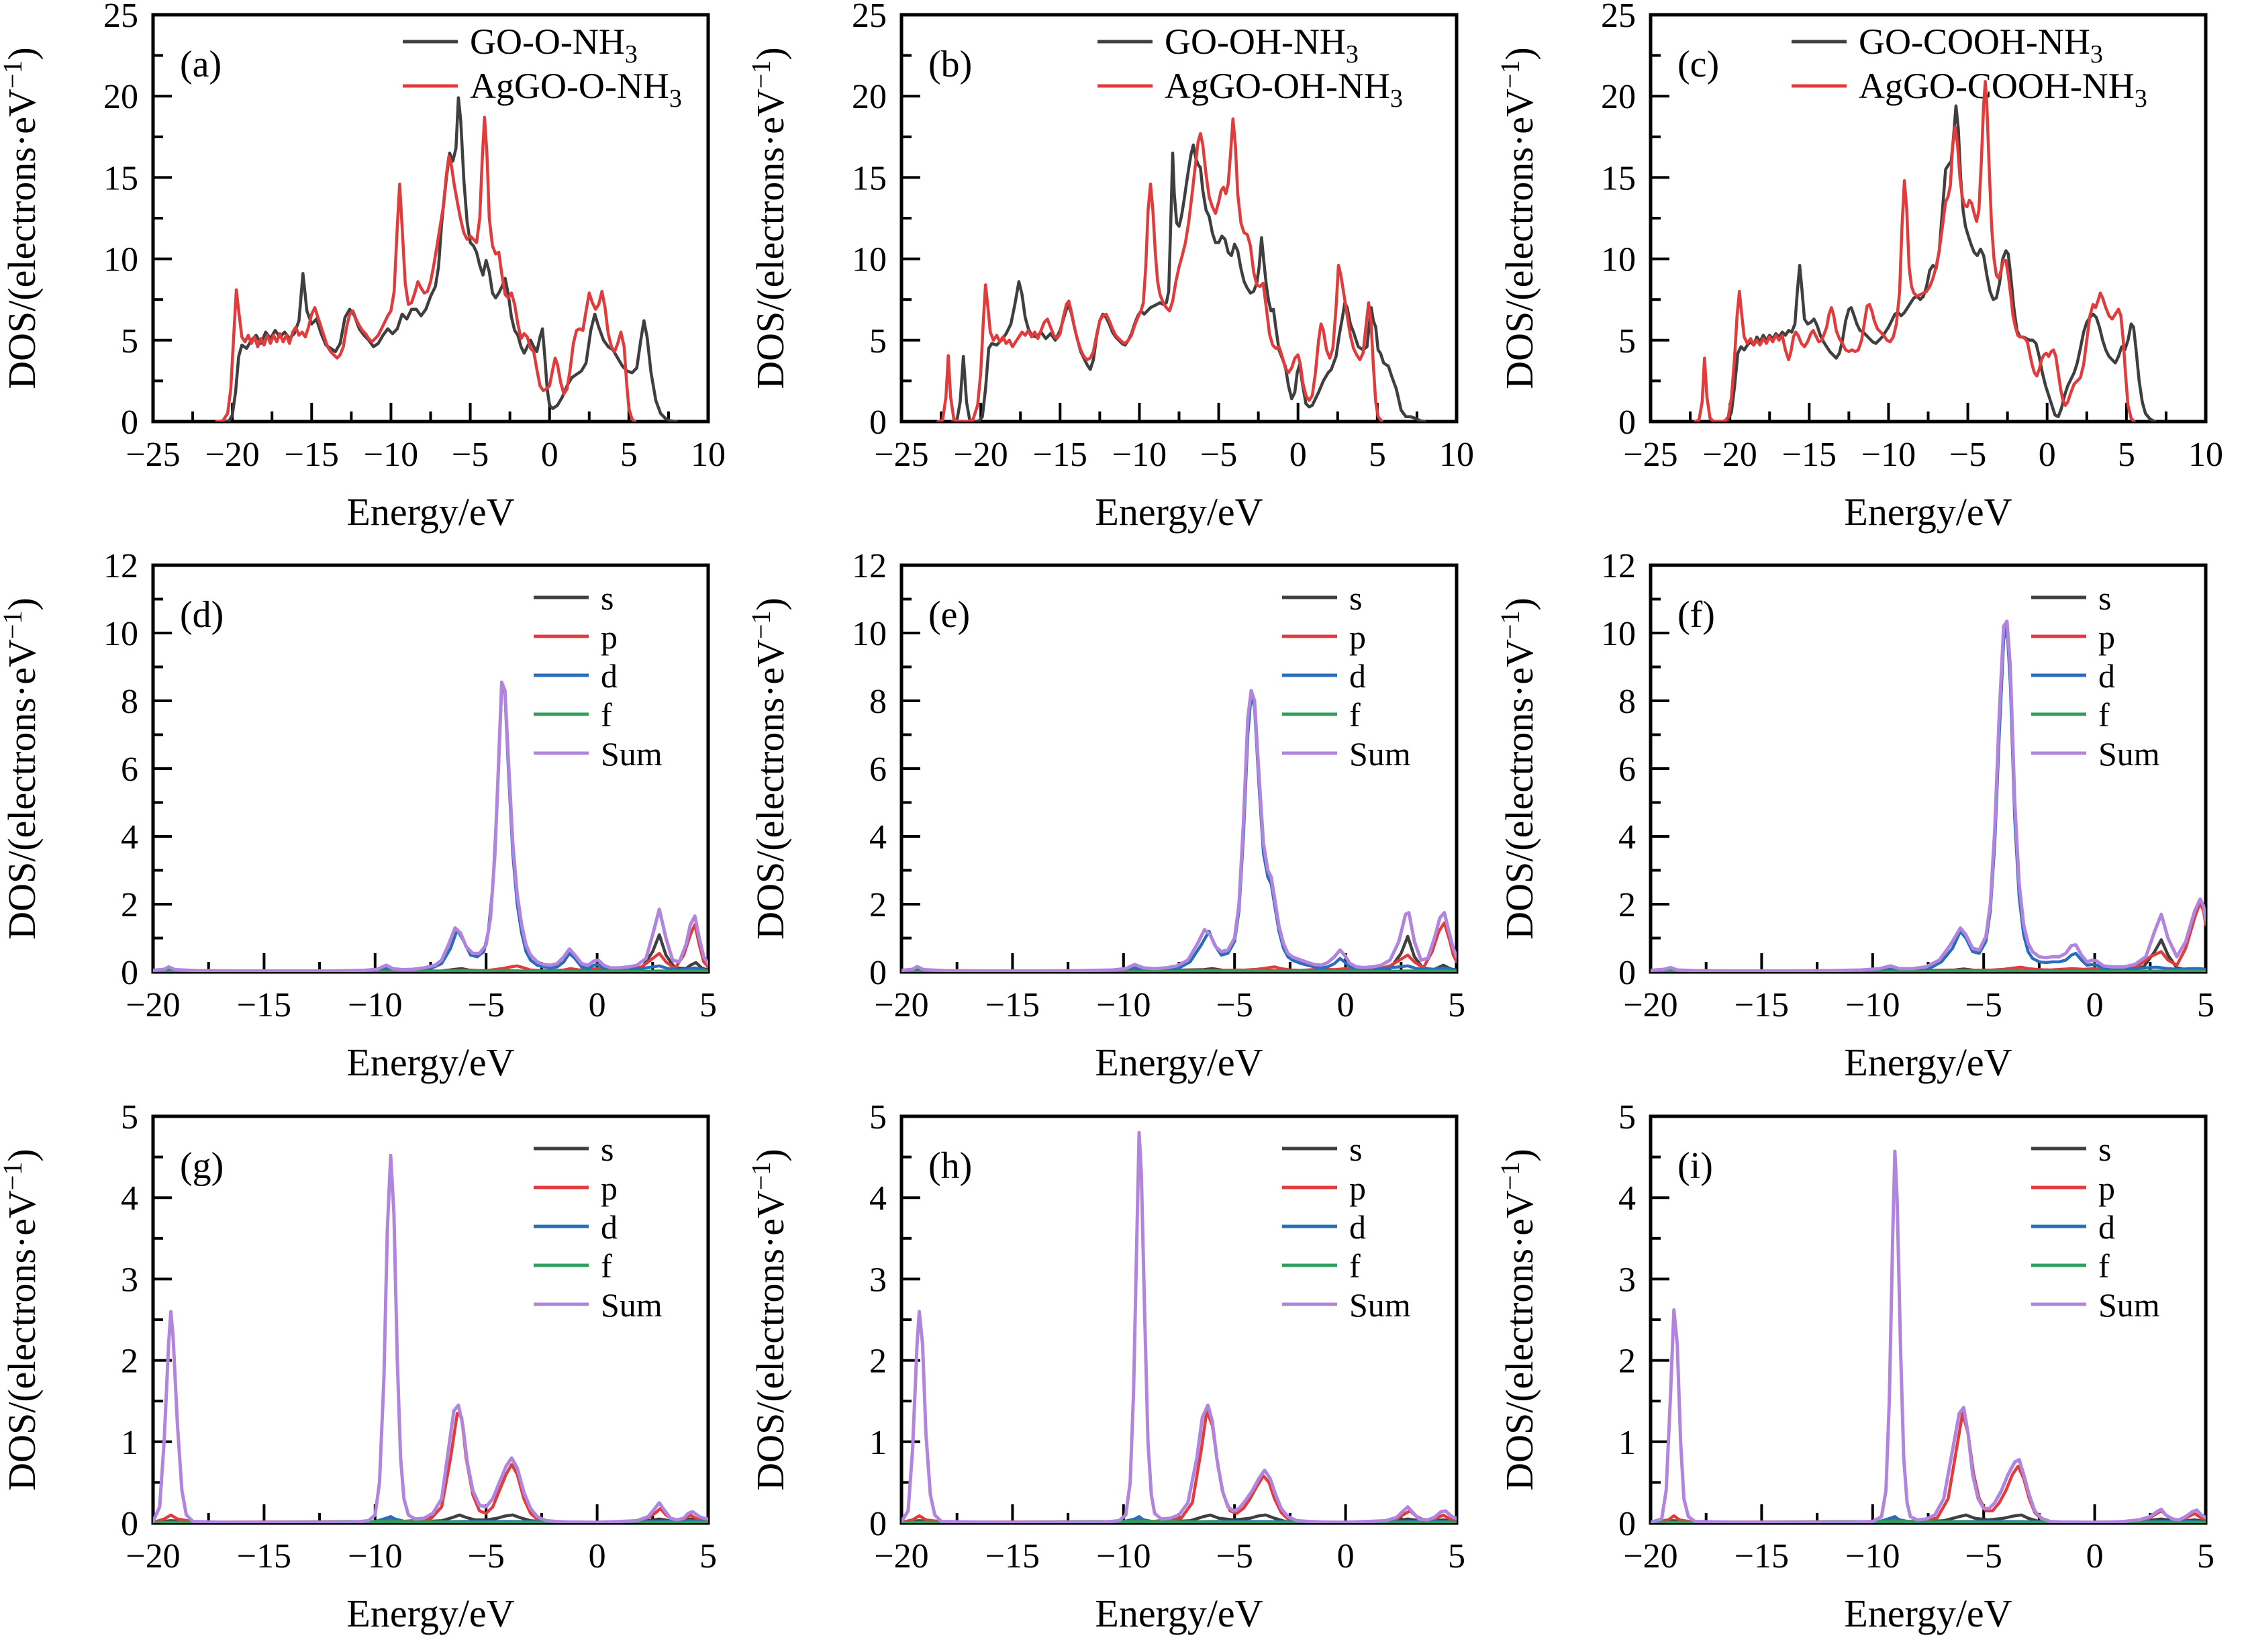 The height and width of the screenshot is (1652, 2246). Describe the element at coordinates (1627, 1361) in the screenshot. I see `y-tick-label: 2` at that location.